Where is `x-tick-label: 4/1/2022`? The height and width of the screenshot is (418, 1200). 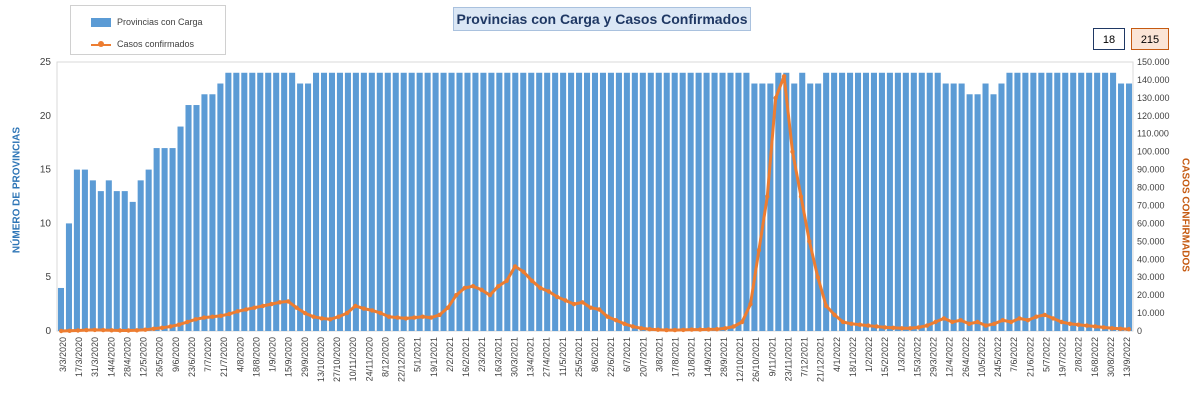 x-tick-label: 4/1/2022 is located at coordinates (837, 354).